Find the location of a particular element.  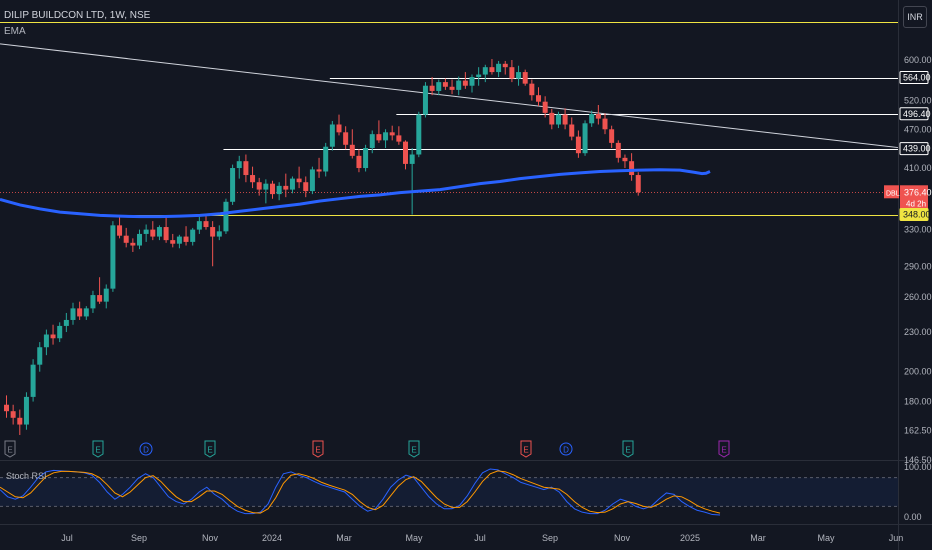

event-marker-label: D is located at coordinates (566, 450).